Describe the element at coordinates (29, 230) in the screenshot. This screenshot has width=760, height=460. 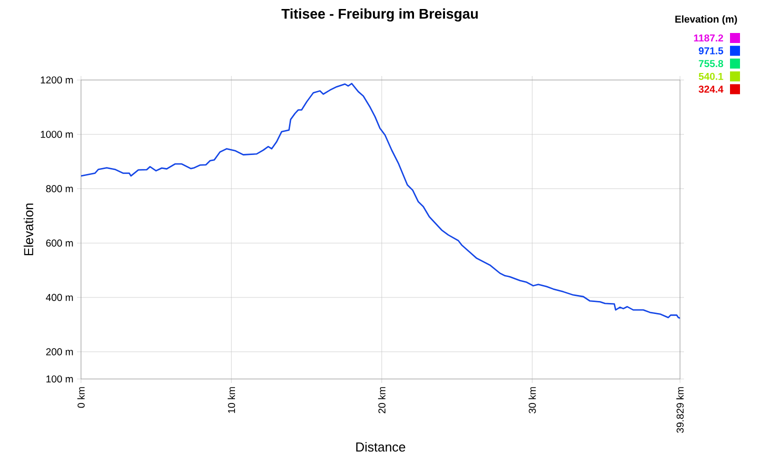
I see `y-axis-title: Elevation` at that location.